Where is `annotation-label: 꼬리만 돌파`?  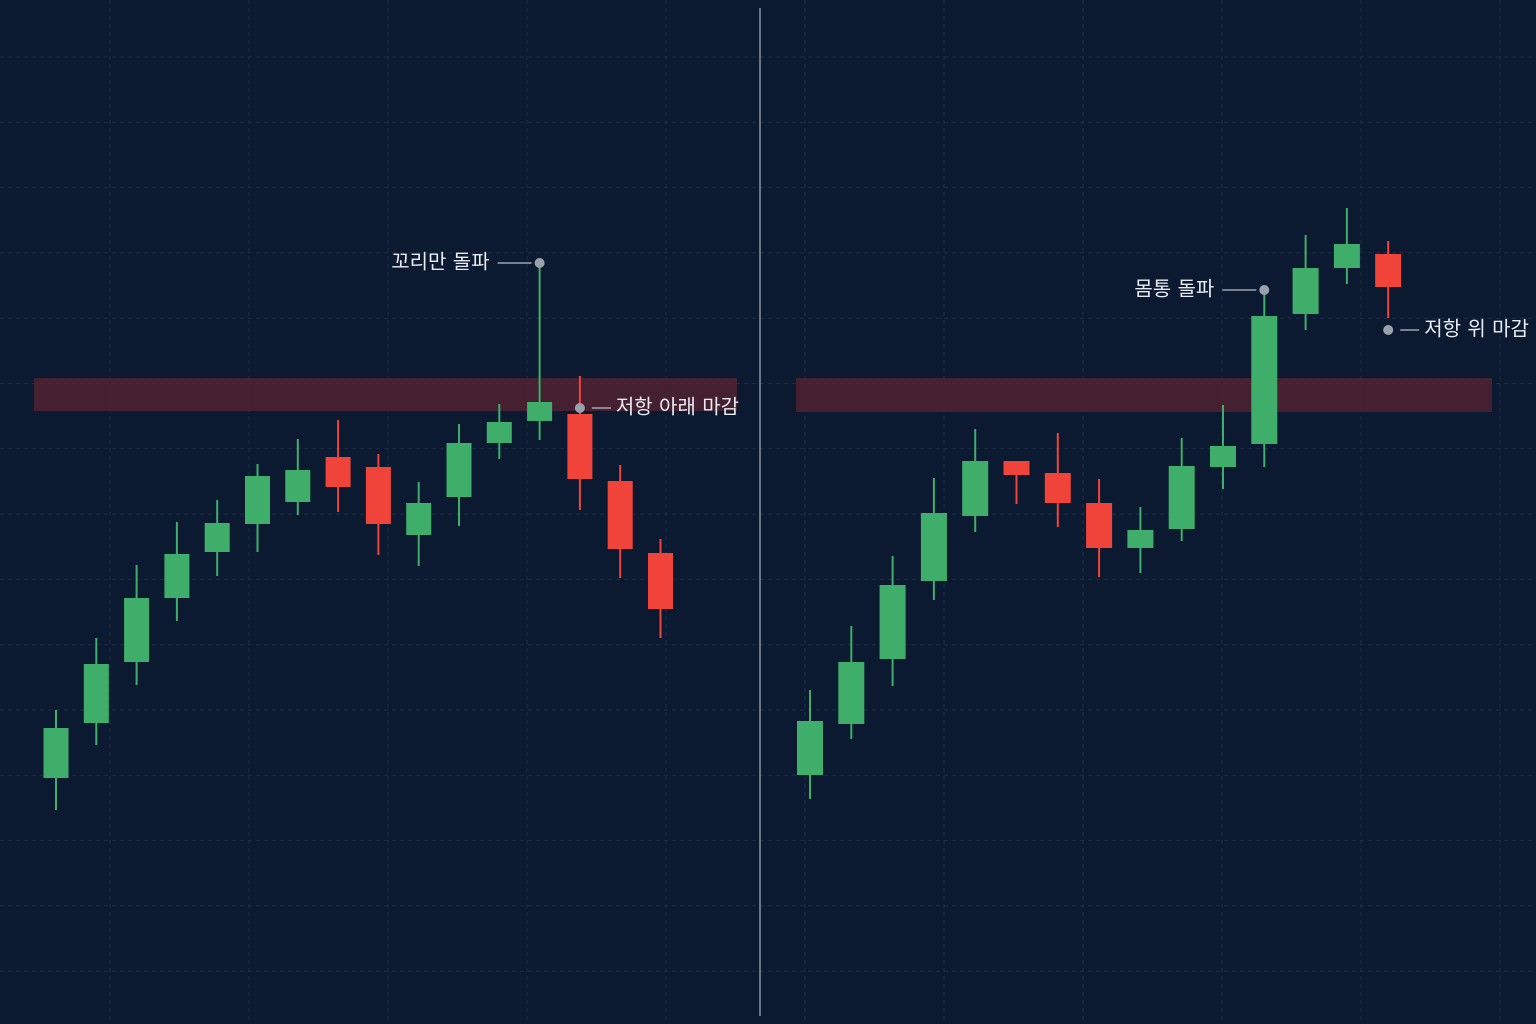
annotation-label: 꼬리만 돌파 is located at coordinates (440, 262).